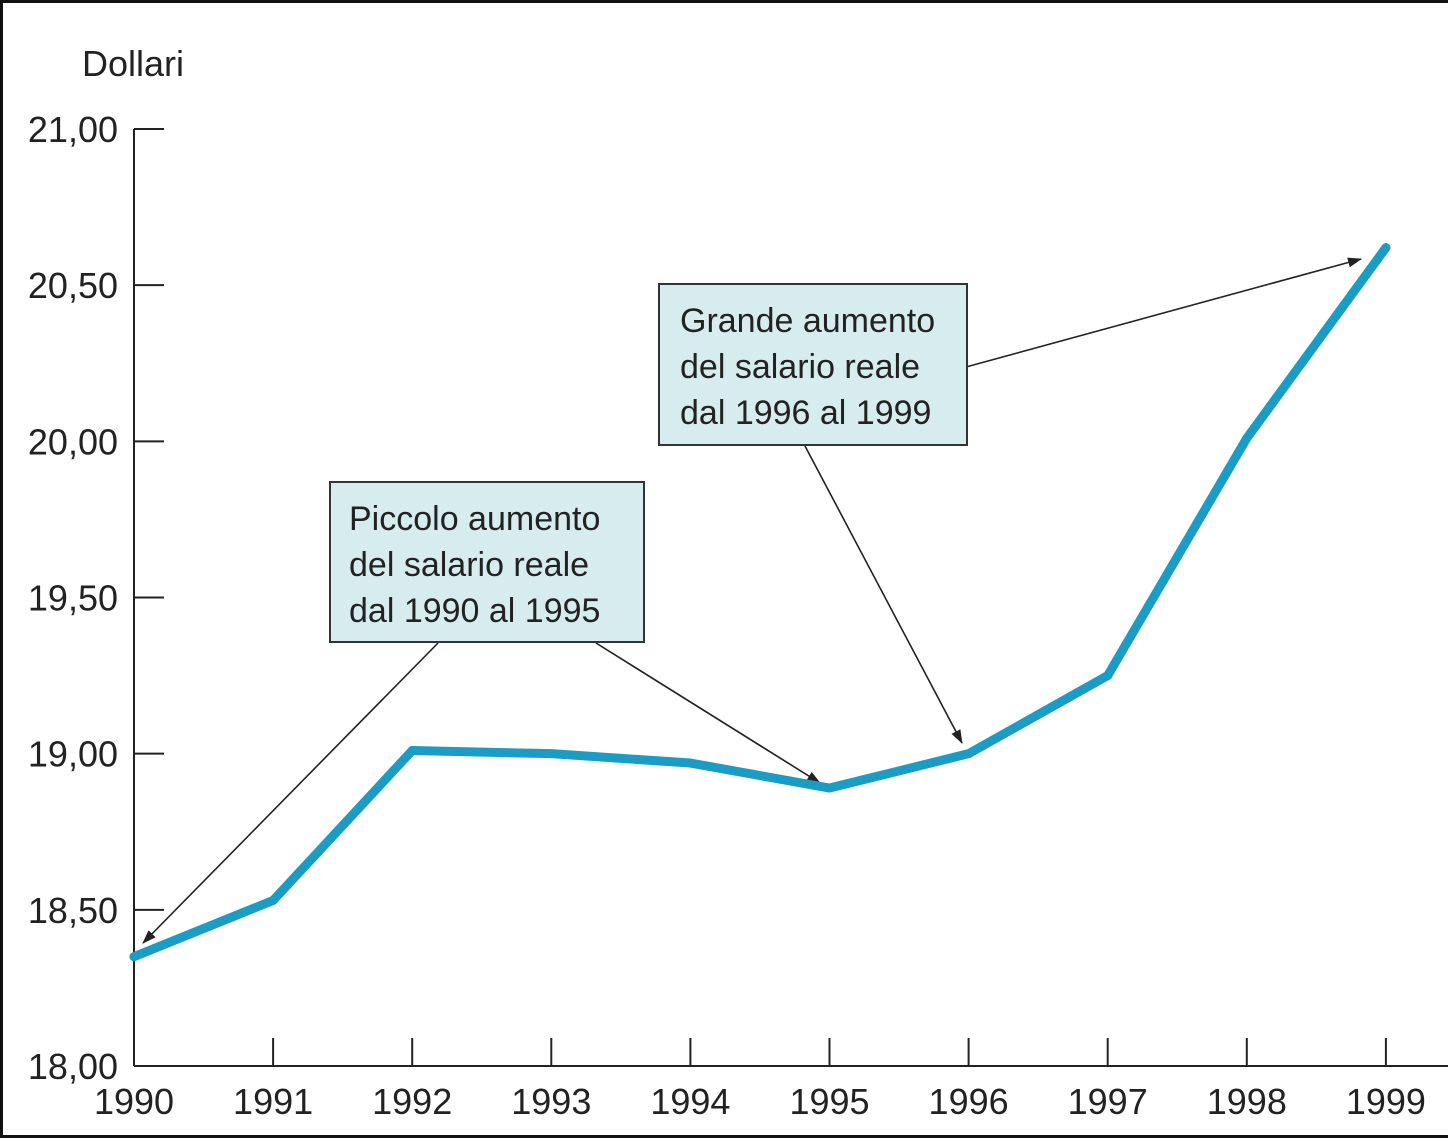  I want to click on data-point-1990, so click(134, 957).